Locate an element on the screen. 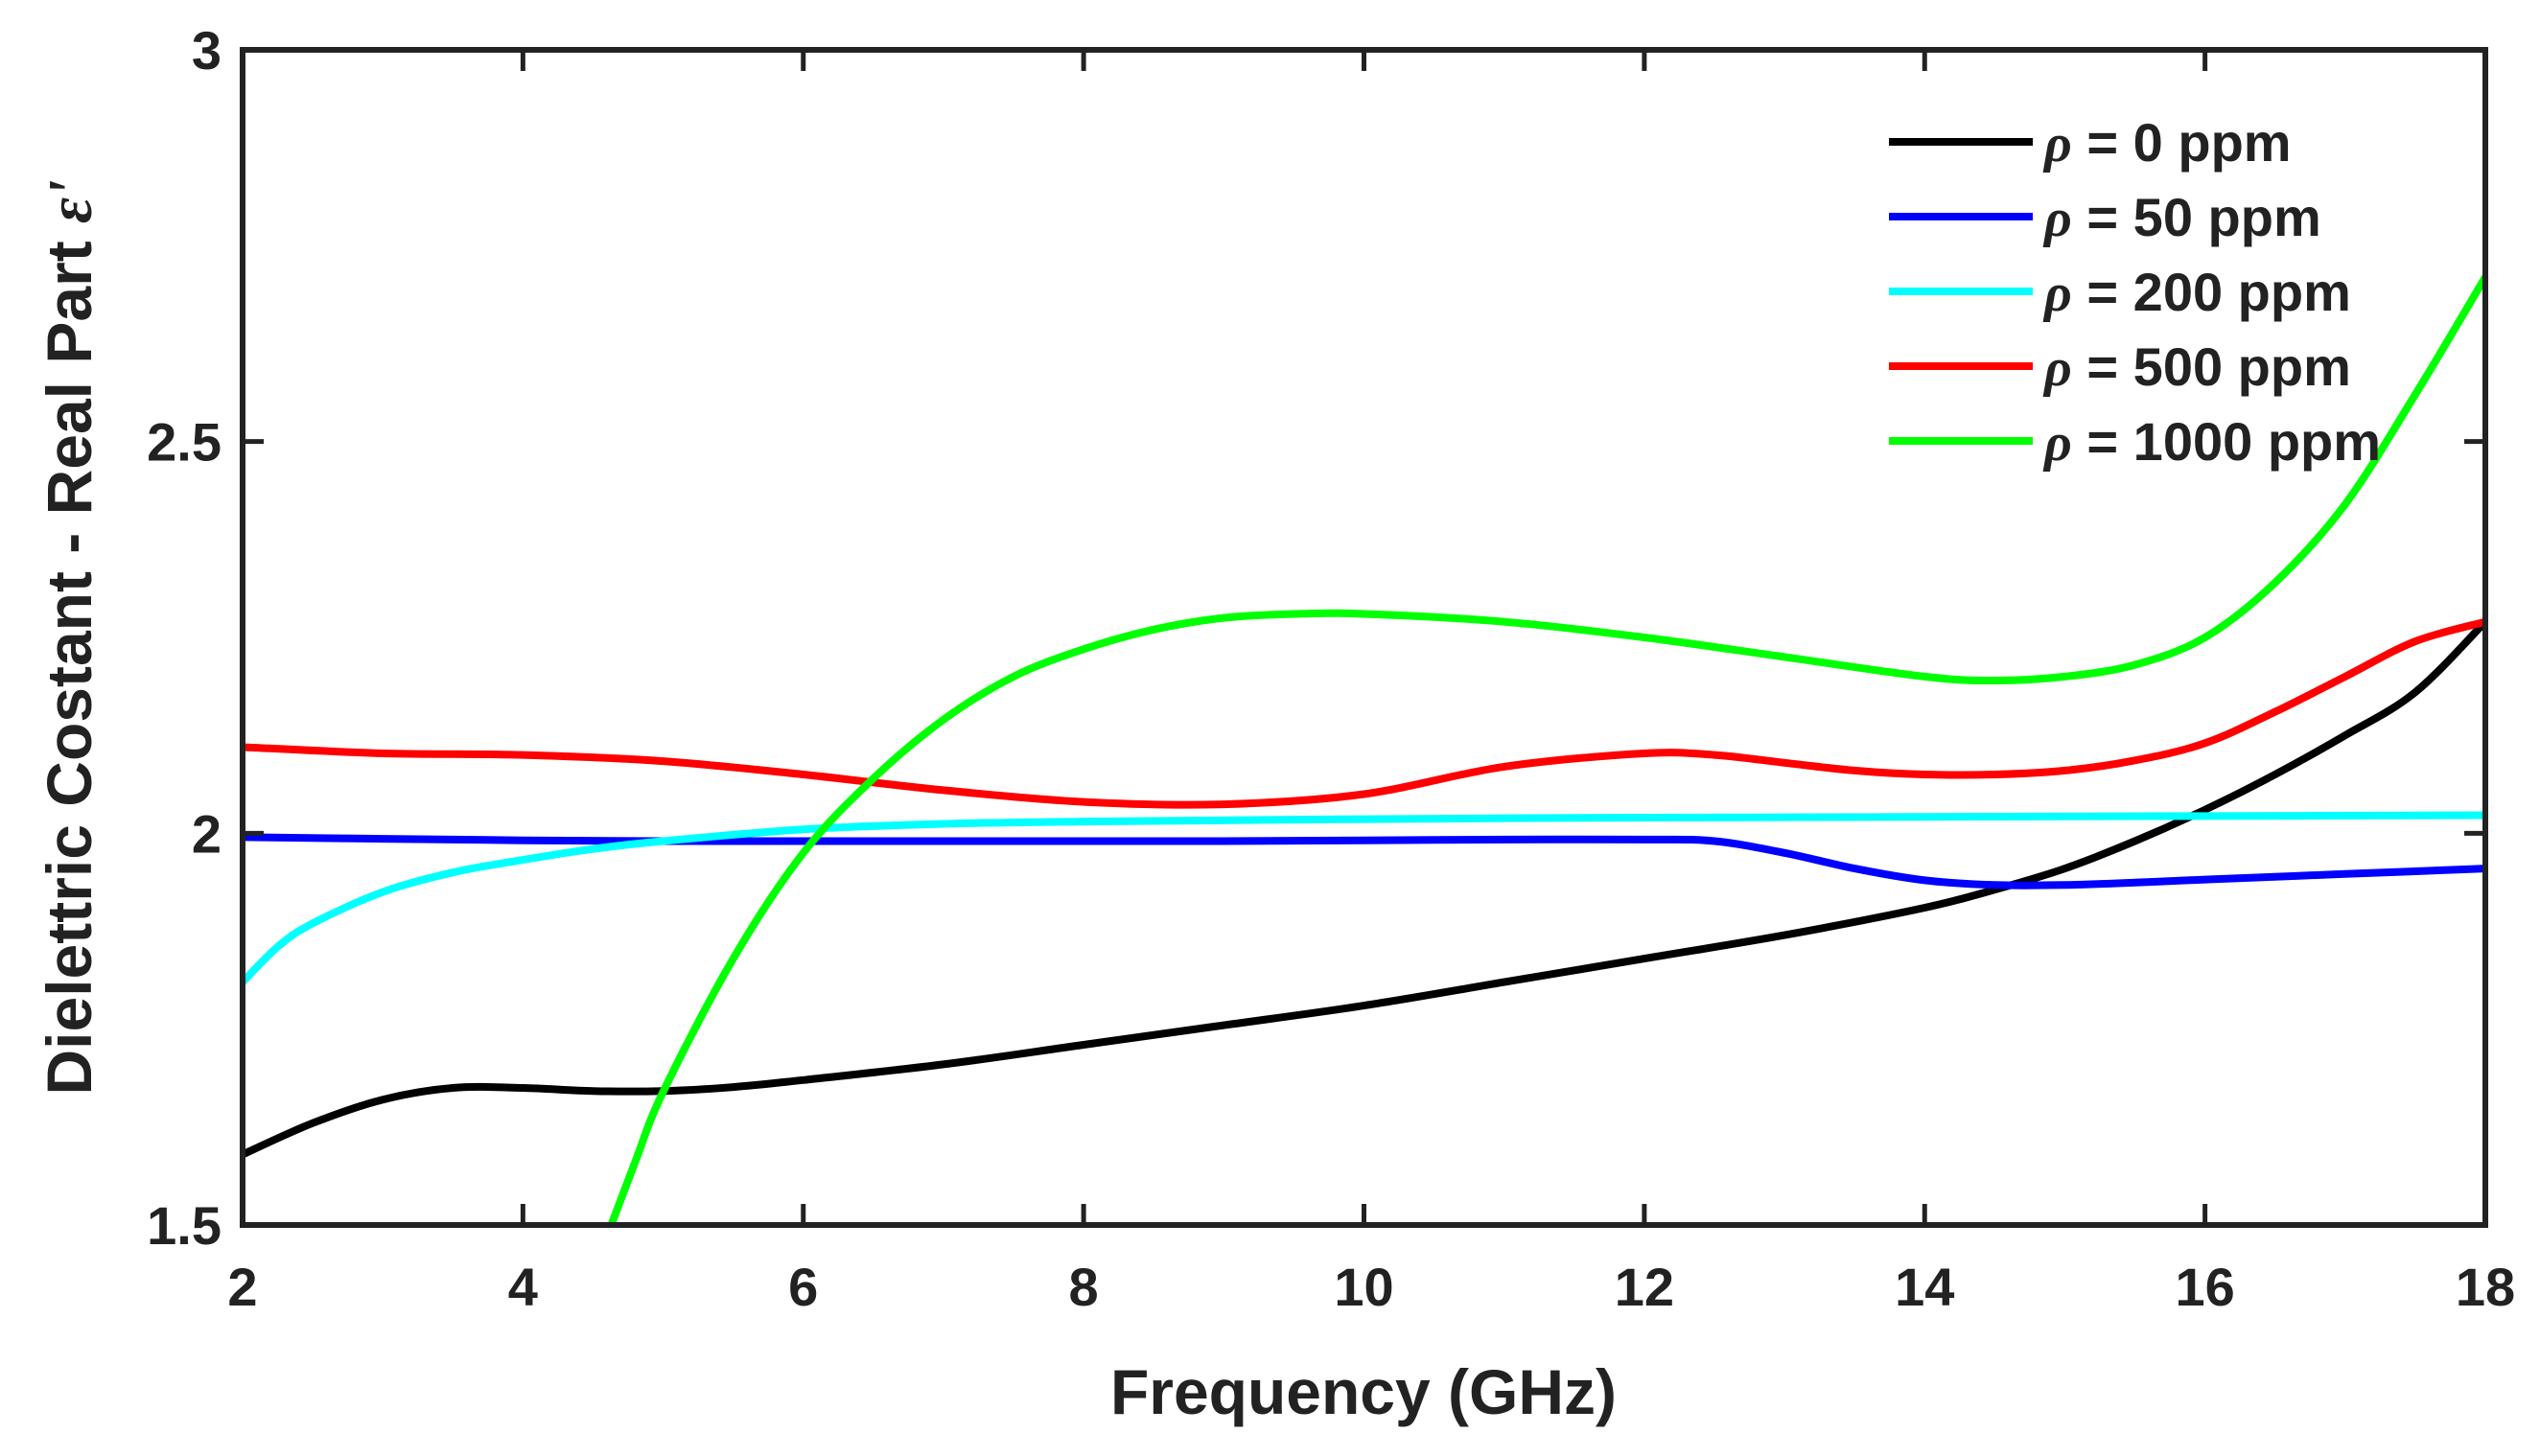 The height and width of the screenshot is (1456, 2540). legend-entry-label: ρ = 1000 ppm is located at coordinates (2211, 442).